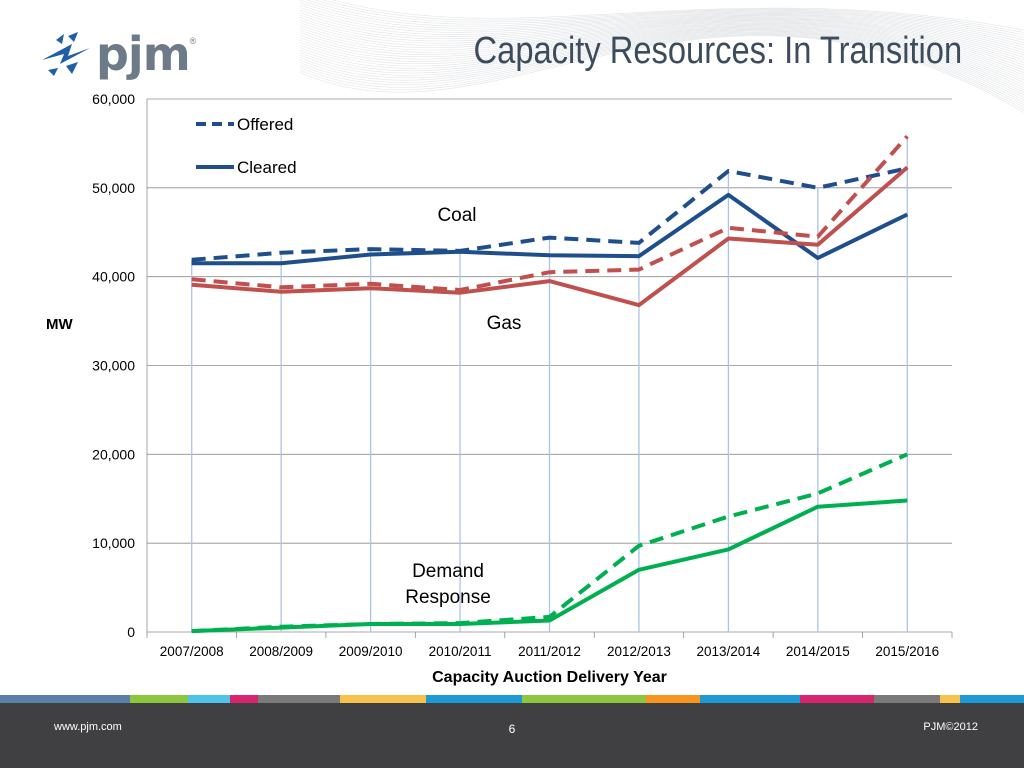  I want to click on slide-title: Capacity Resources: In Transition, so click(717, 51).